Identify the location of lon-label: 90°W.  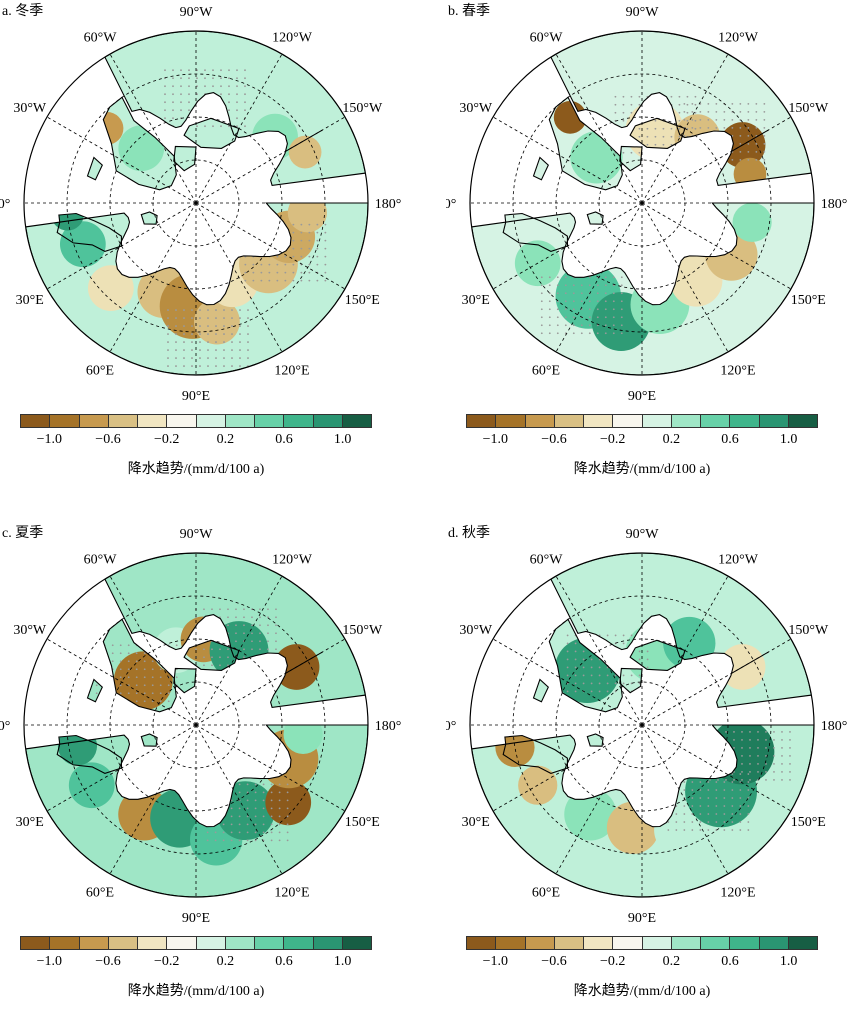
(197, 12).